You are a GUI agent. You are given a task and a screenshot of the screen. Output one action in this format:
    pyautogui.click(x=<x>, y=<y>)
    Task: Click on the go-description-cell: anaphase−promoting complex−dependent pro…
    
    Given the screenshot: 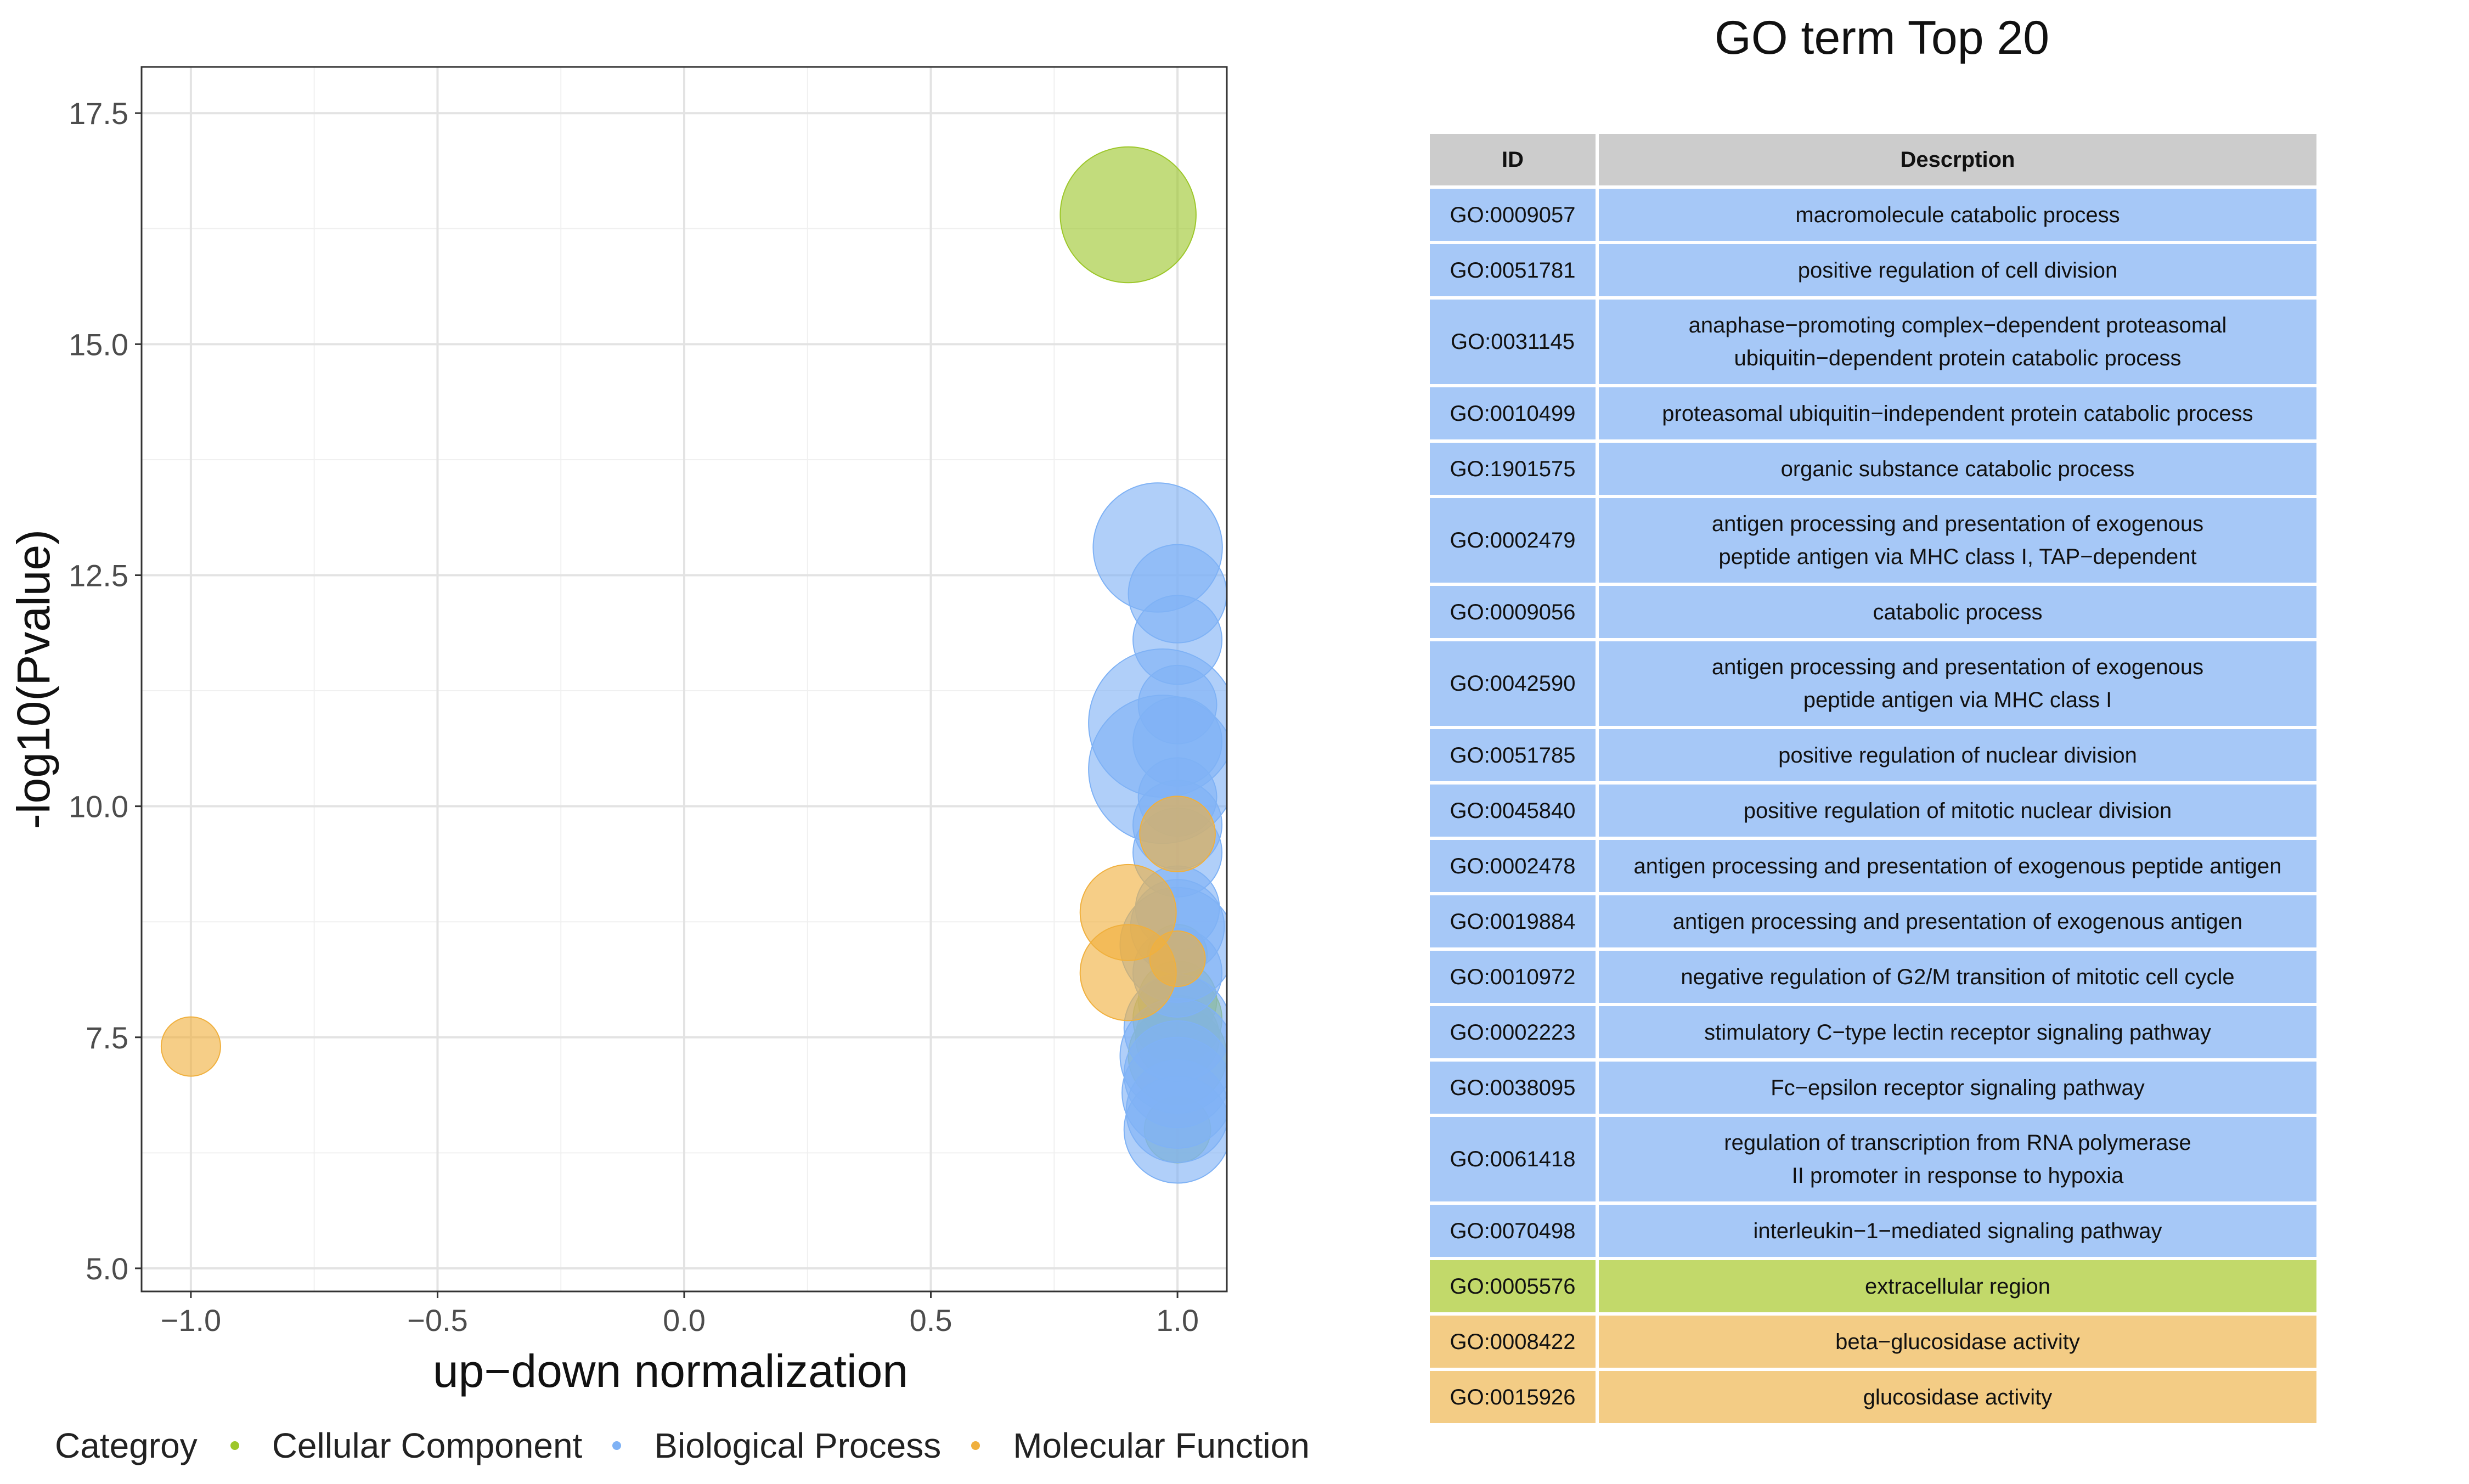 What is the action you would take?
    pyautogui.click(x=1957, y=342)
    